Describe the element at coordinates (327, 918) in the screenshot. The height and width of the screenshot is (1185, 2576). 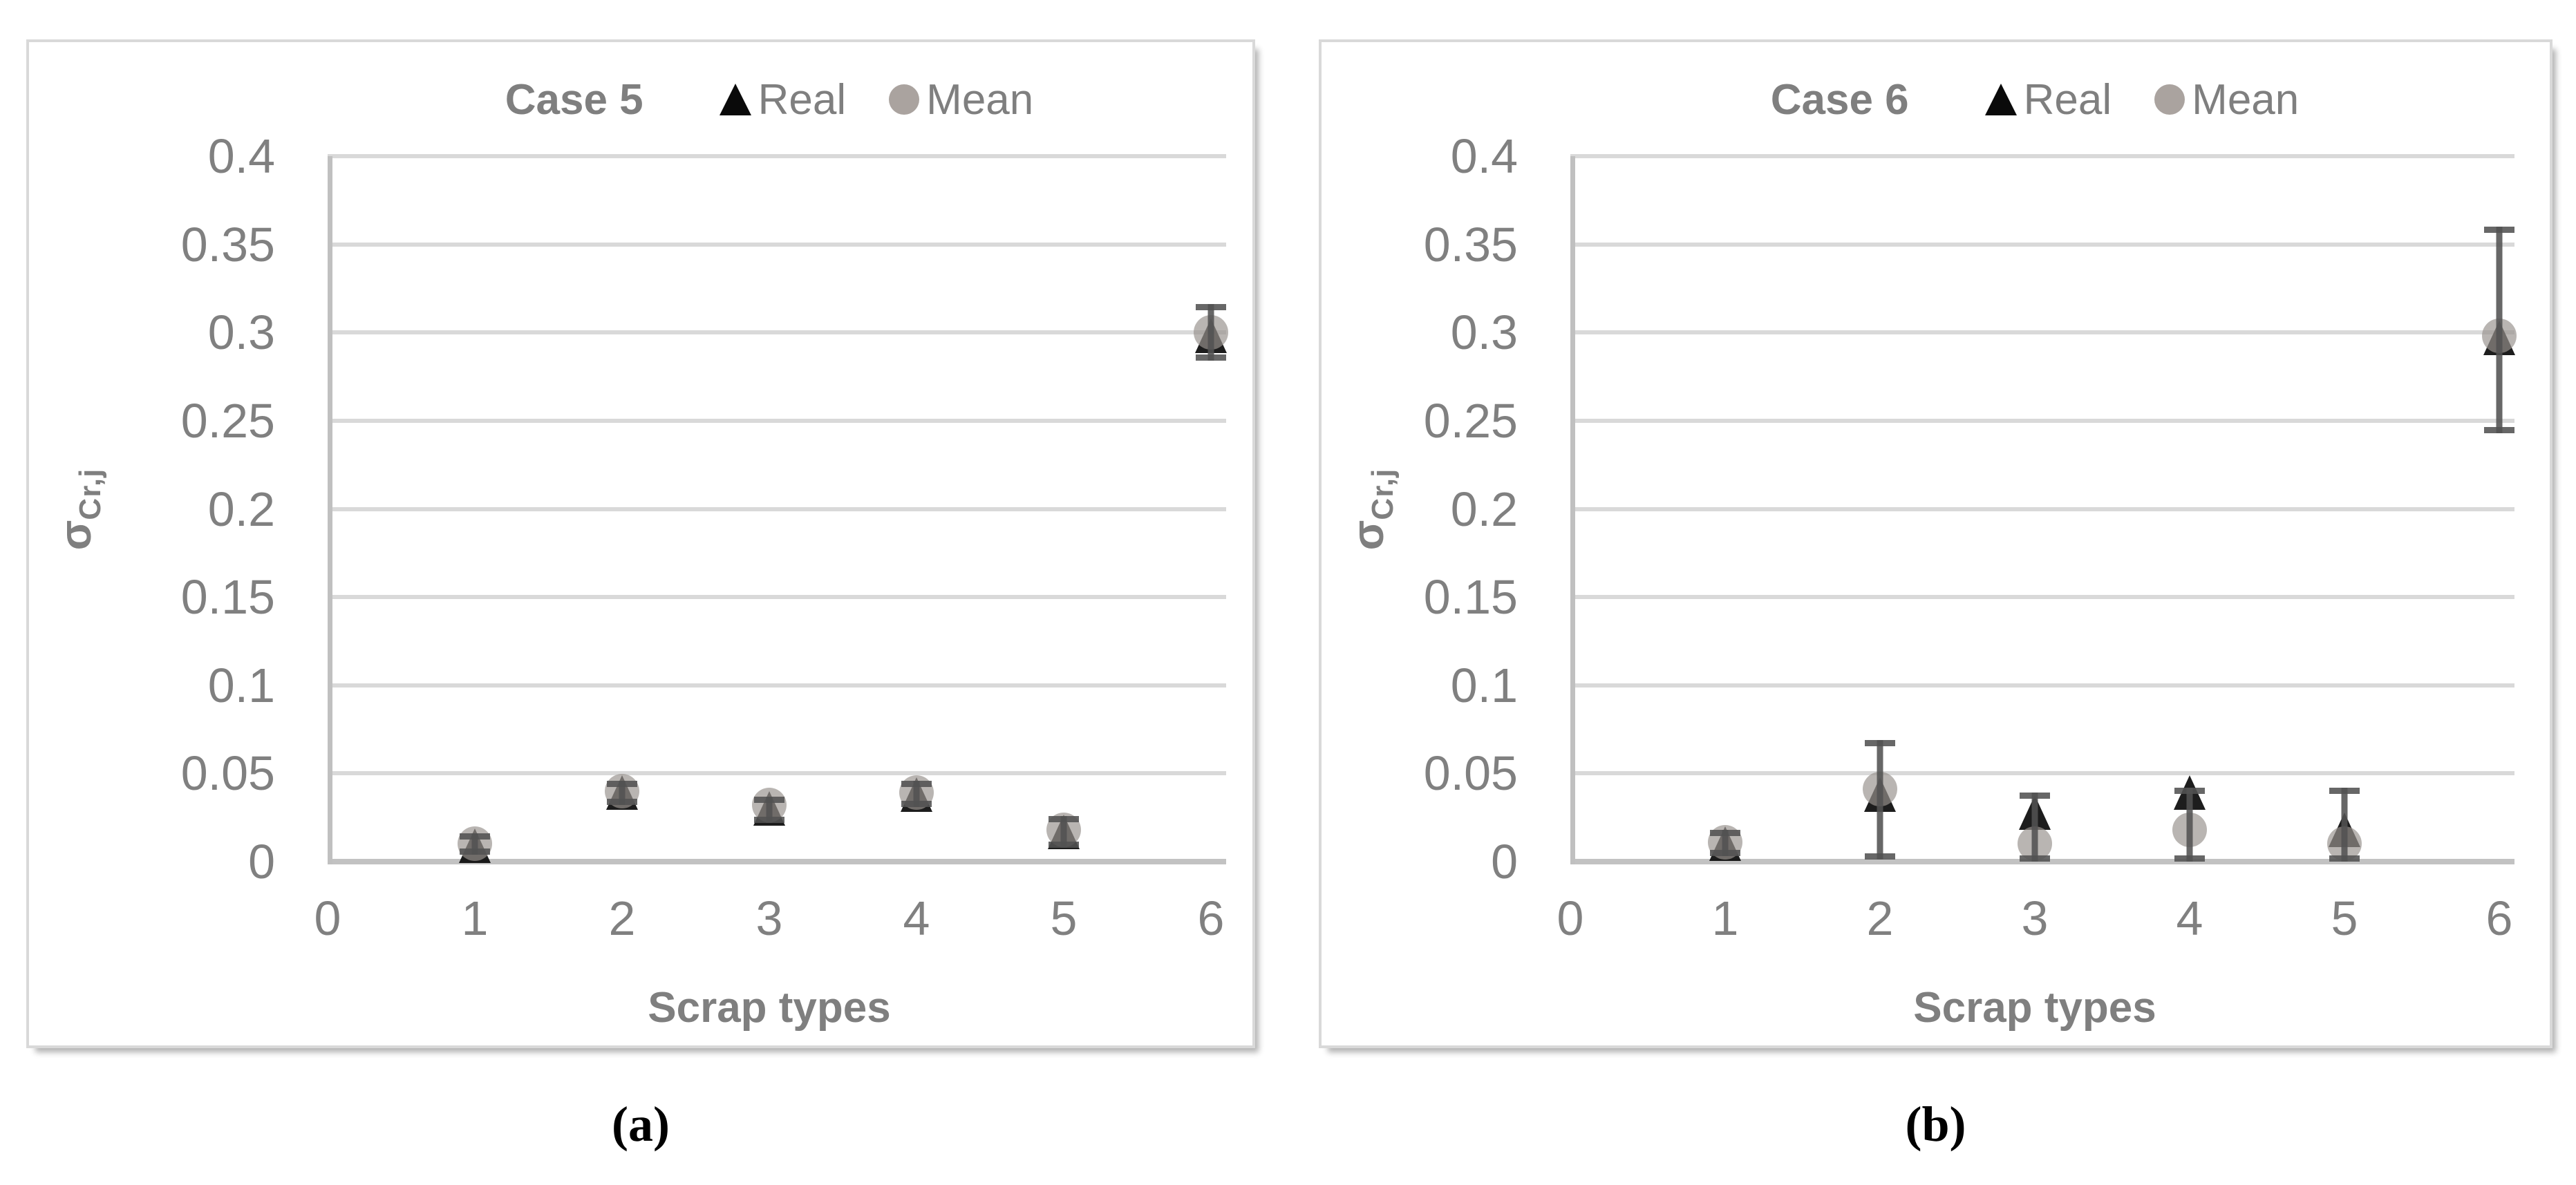
I see `x-tick-label: 0` at that location.